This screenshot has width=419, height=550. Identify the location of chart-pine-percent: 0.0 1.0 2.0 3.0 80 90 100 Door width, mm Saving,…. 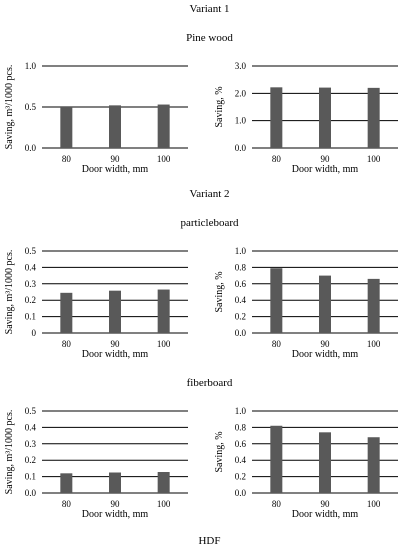
(306, 118).